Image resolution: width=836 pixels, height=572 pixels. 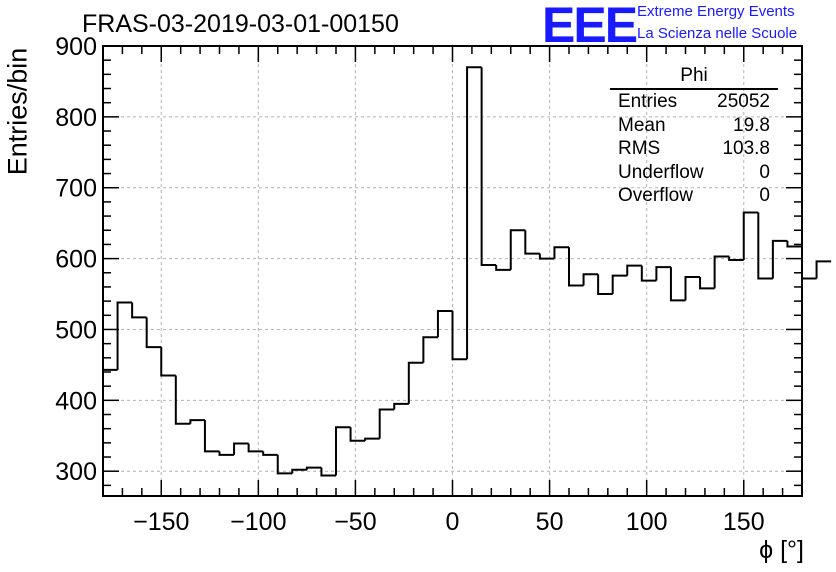 I want to click on x-tick-label: 100, so click(x=647, y=522).